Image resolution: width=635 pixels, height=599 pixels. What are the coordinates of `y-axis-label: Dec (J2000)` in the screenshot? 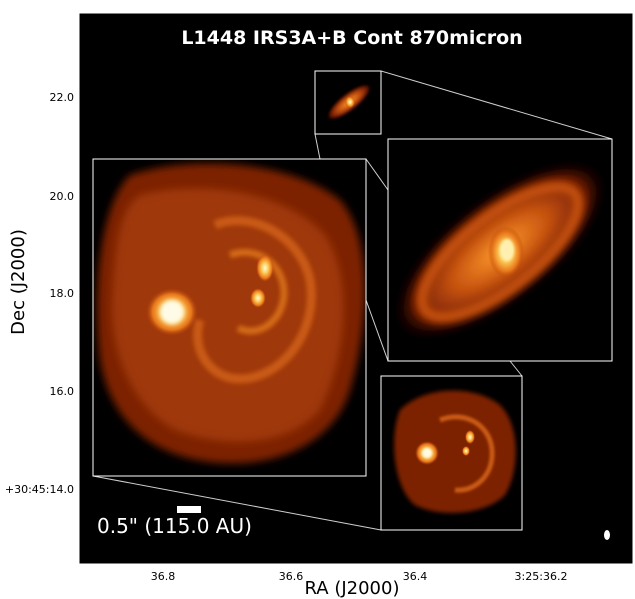 It's located at (18, 282).